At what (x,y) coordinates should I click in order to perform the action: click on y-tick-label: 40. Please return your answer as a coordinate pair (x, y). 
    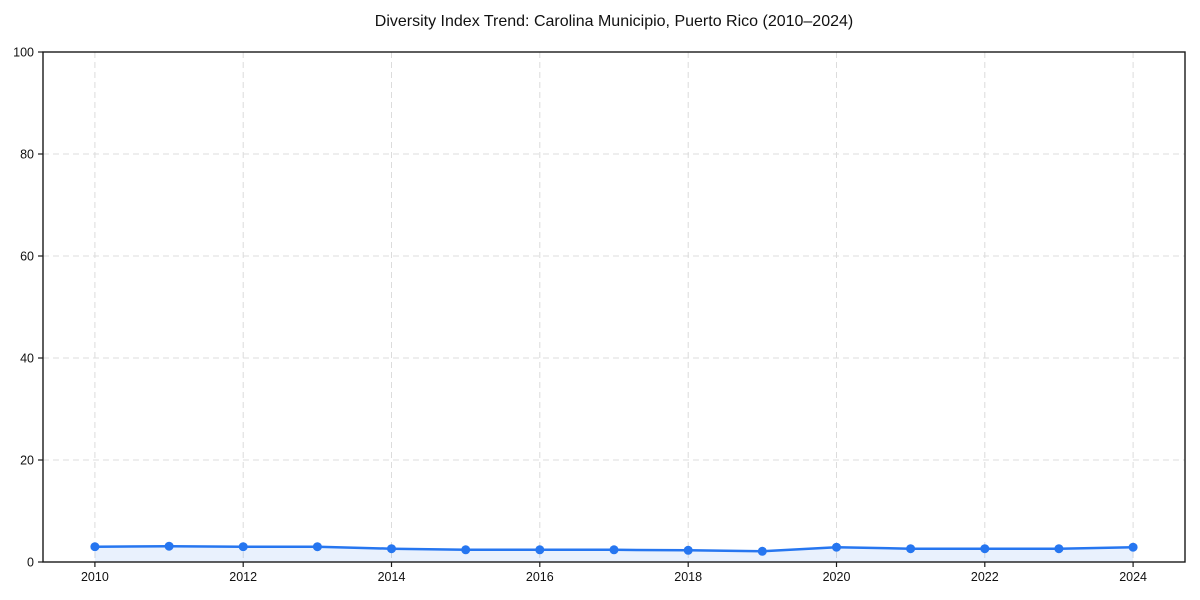
    Looking at the image, I should click on (27, 359).